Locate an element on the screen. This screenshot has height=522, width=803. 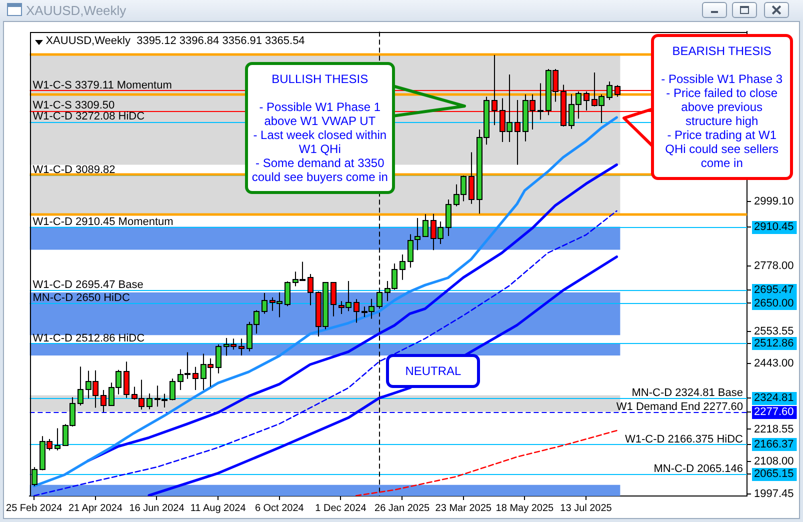
ref-line-label: W1 Demand End 2277.60 is located at coordinates (680, 407).